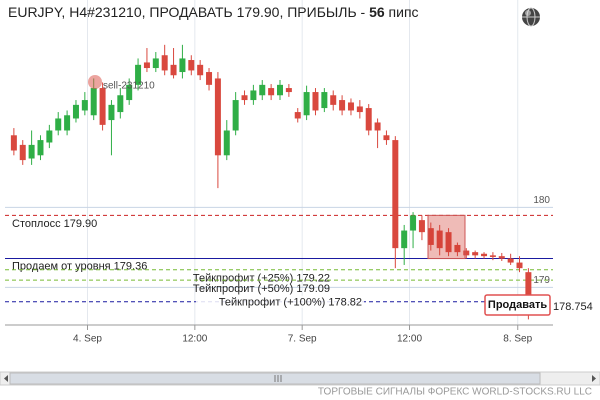  I want to click on x-tick-label: 8. Sep, so click(517, 339).